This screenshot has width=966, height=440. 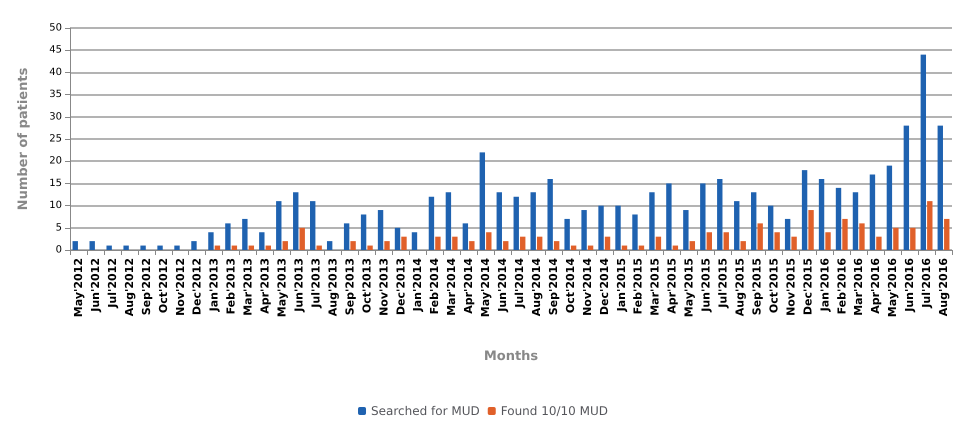 I want to click on x-tick-label: Oct'2015, so click(x=773, y=286).